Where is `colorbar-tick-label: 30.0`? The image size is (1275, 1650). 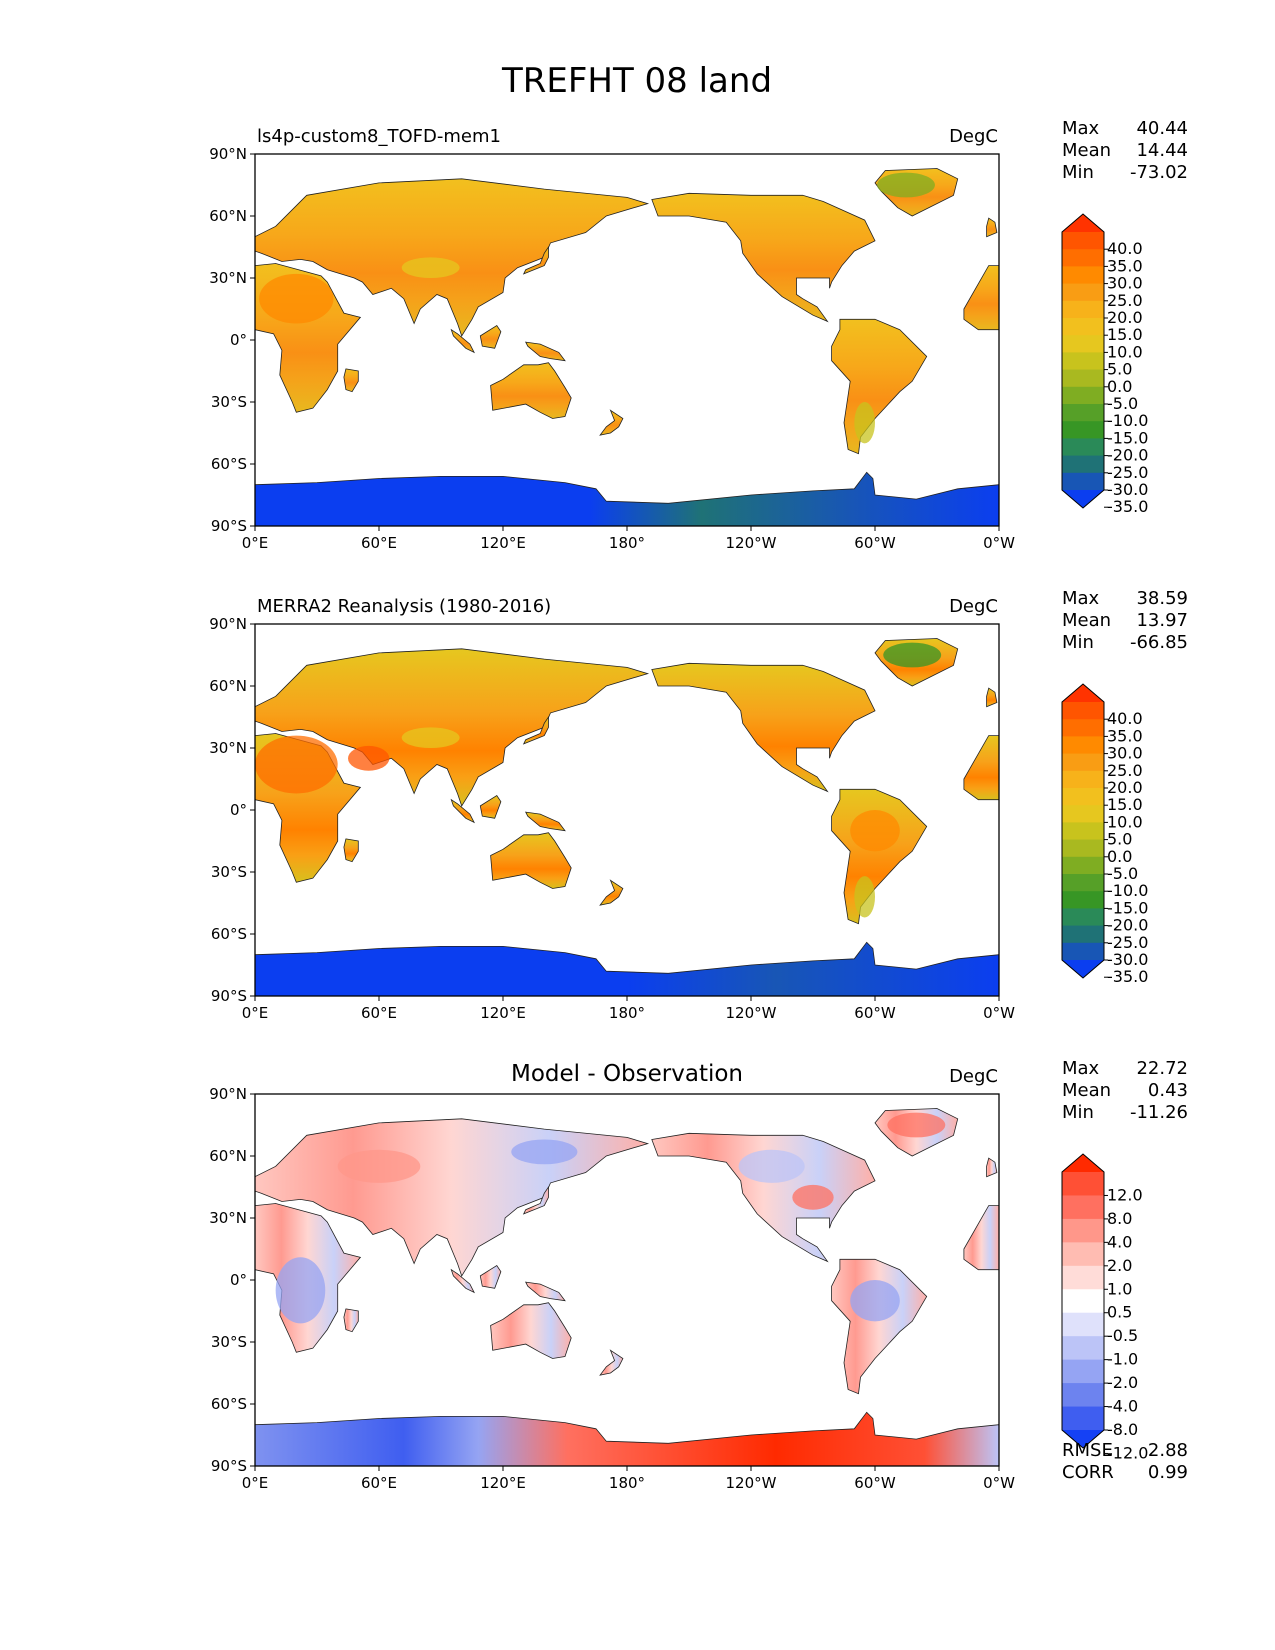
colorbar-tick-label: 30.0 is located at coordinates (1125, 283).